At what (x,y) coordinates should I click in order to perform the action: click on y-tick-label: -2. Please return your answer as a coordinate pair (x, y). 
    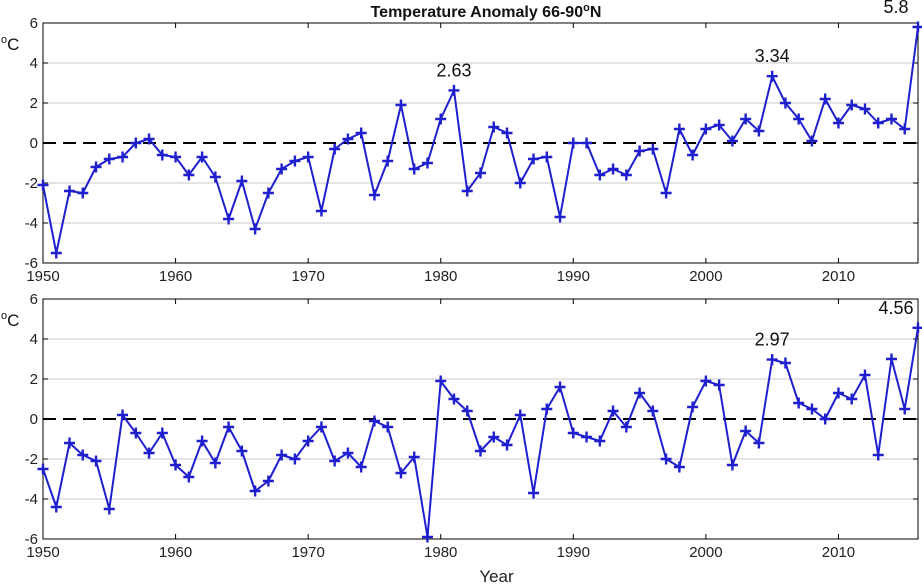
    Looking at the image, I should click on (31, 459).